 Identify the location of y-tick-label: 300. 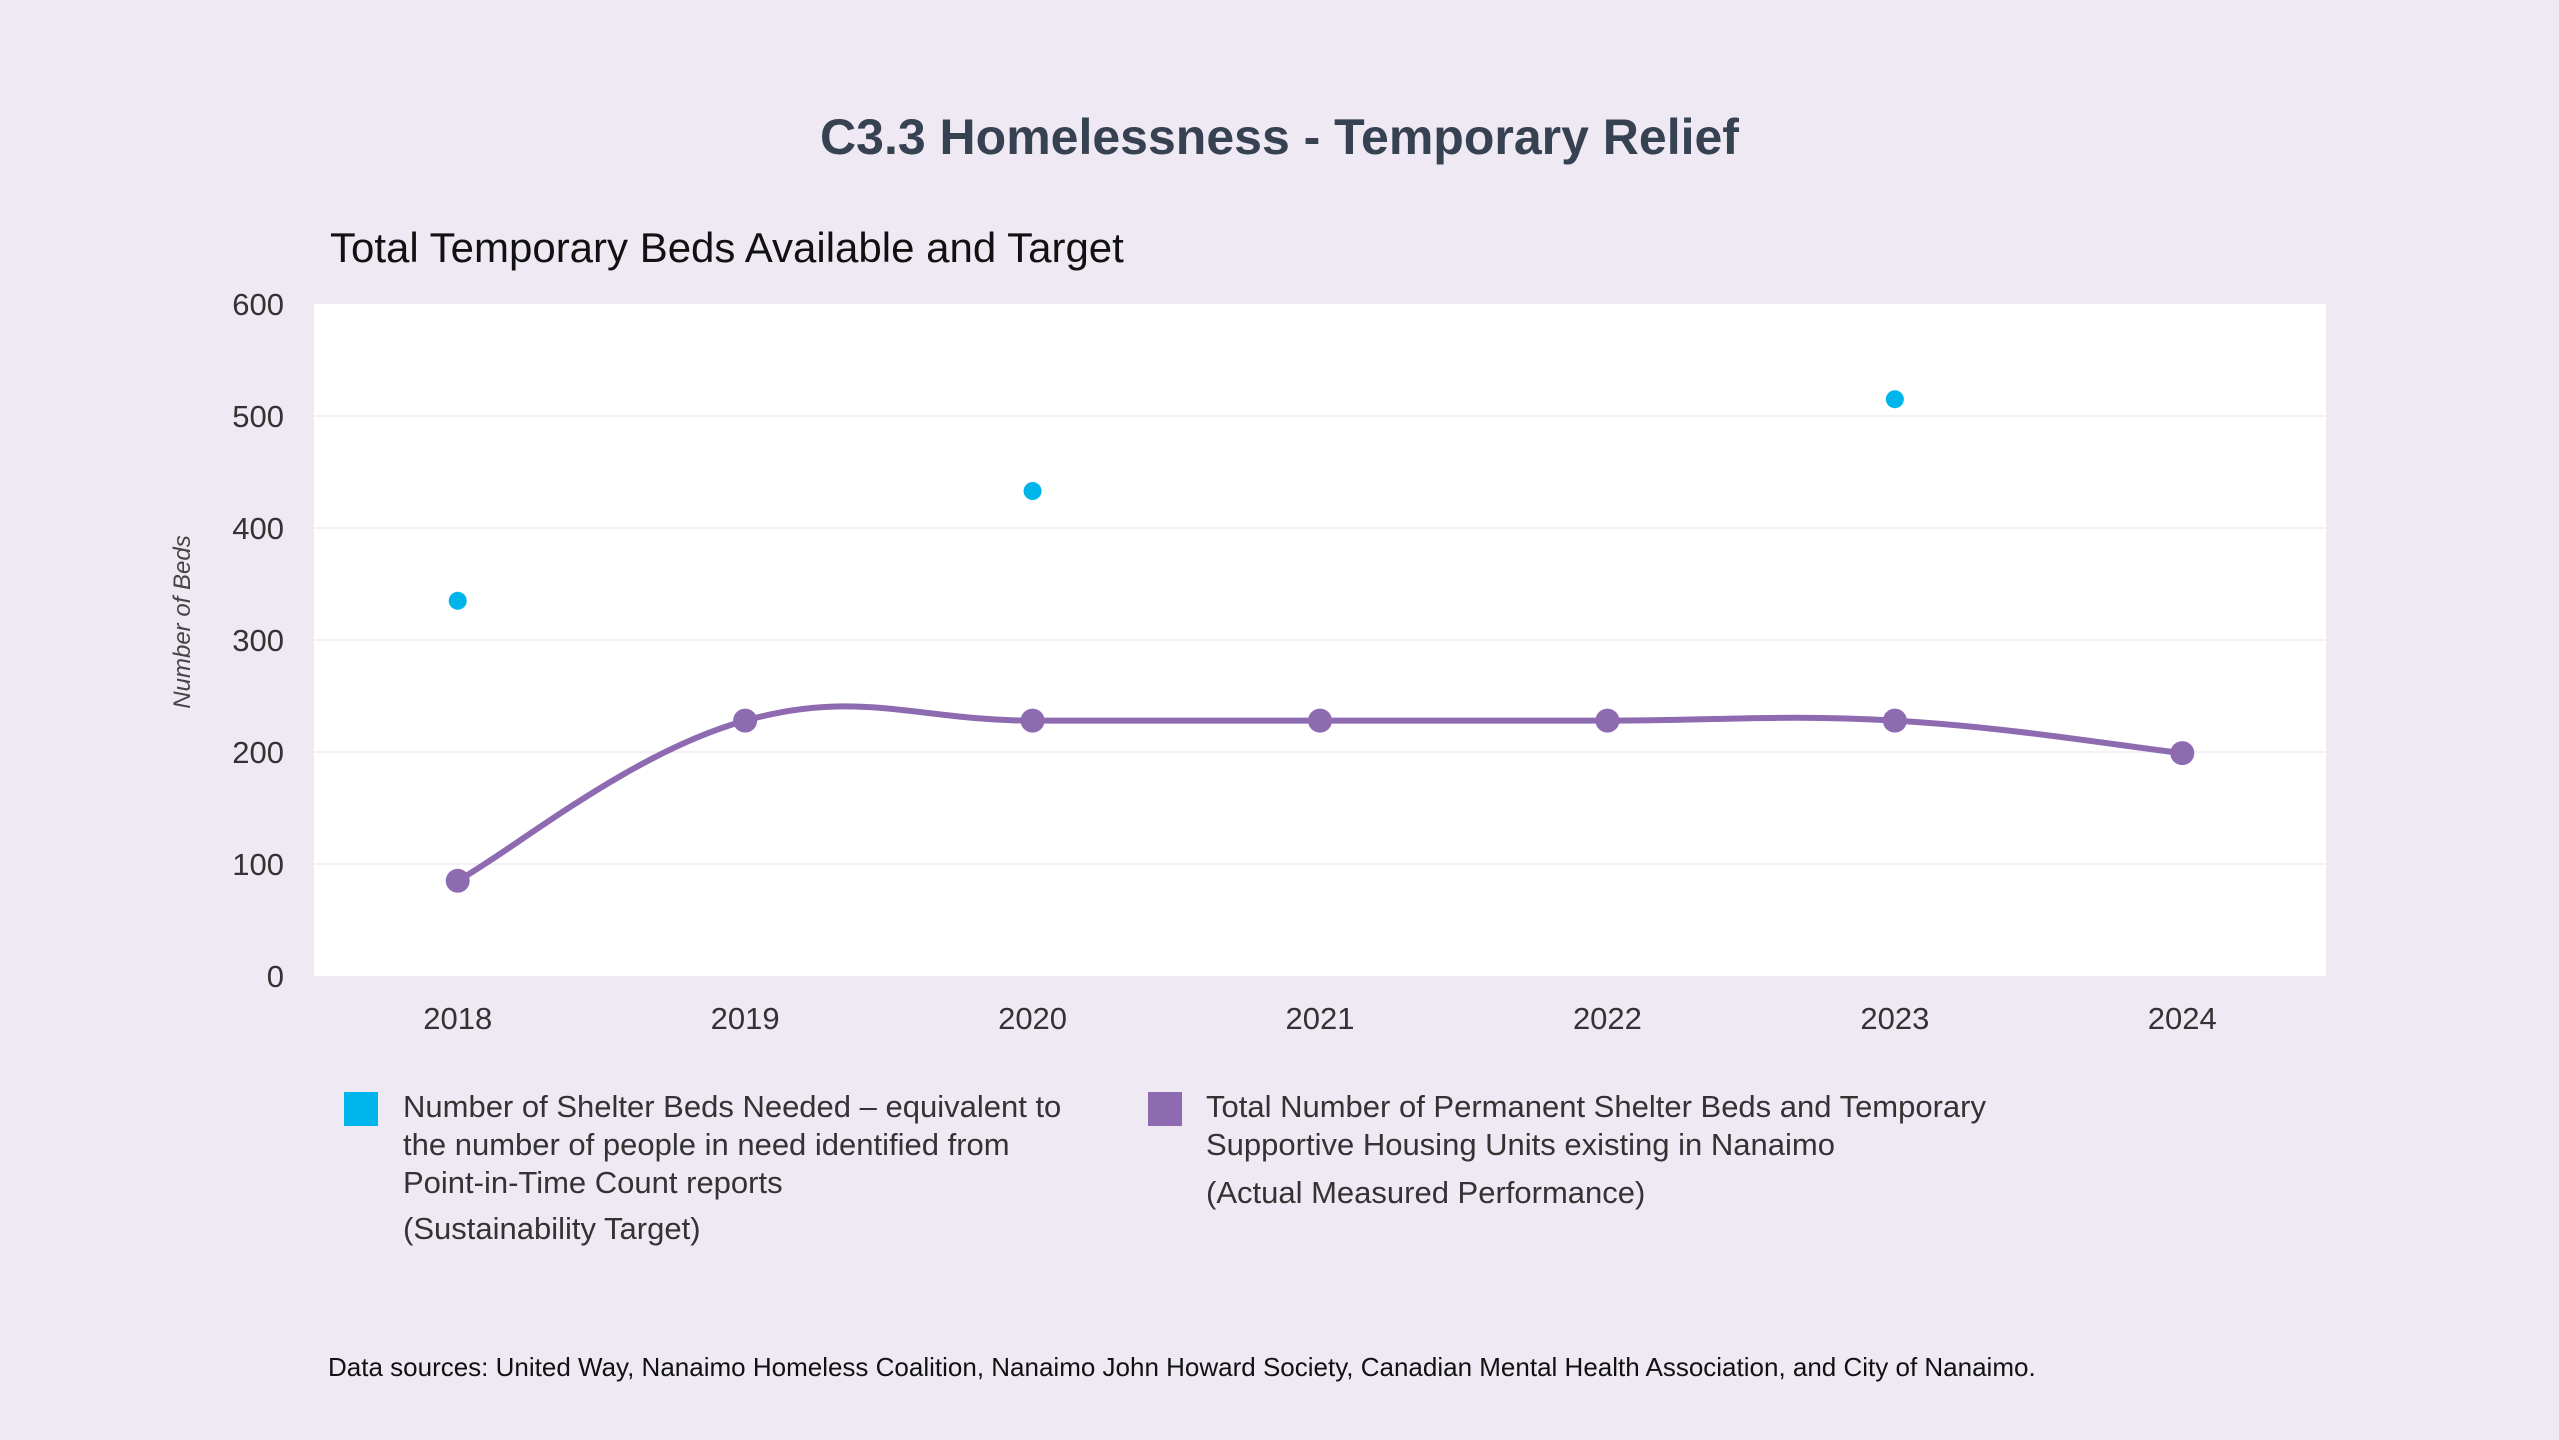
(258, 640).